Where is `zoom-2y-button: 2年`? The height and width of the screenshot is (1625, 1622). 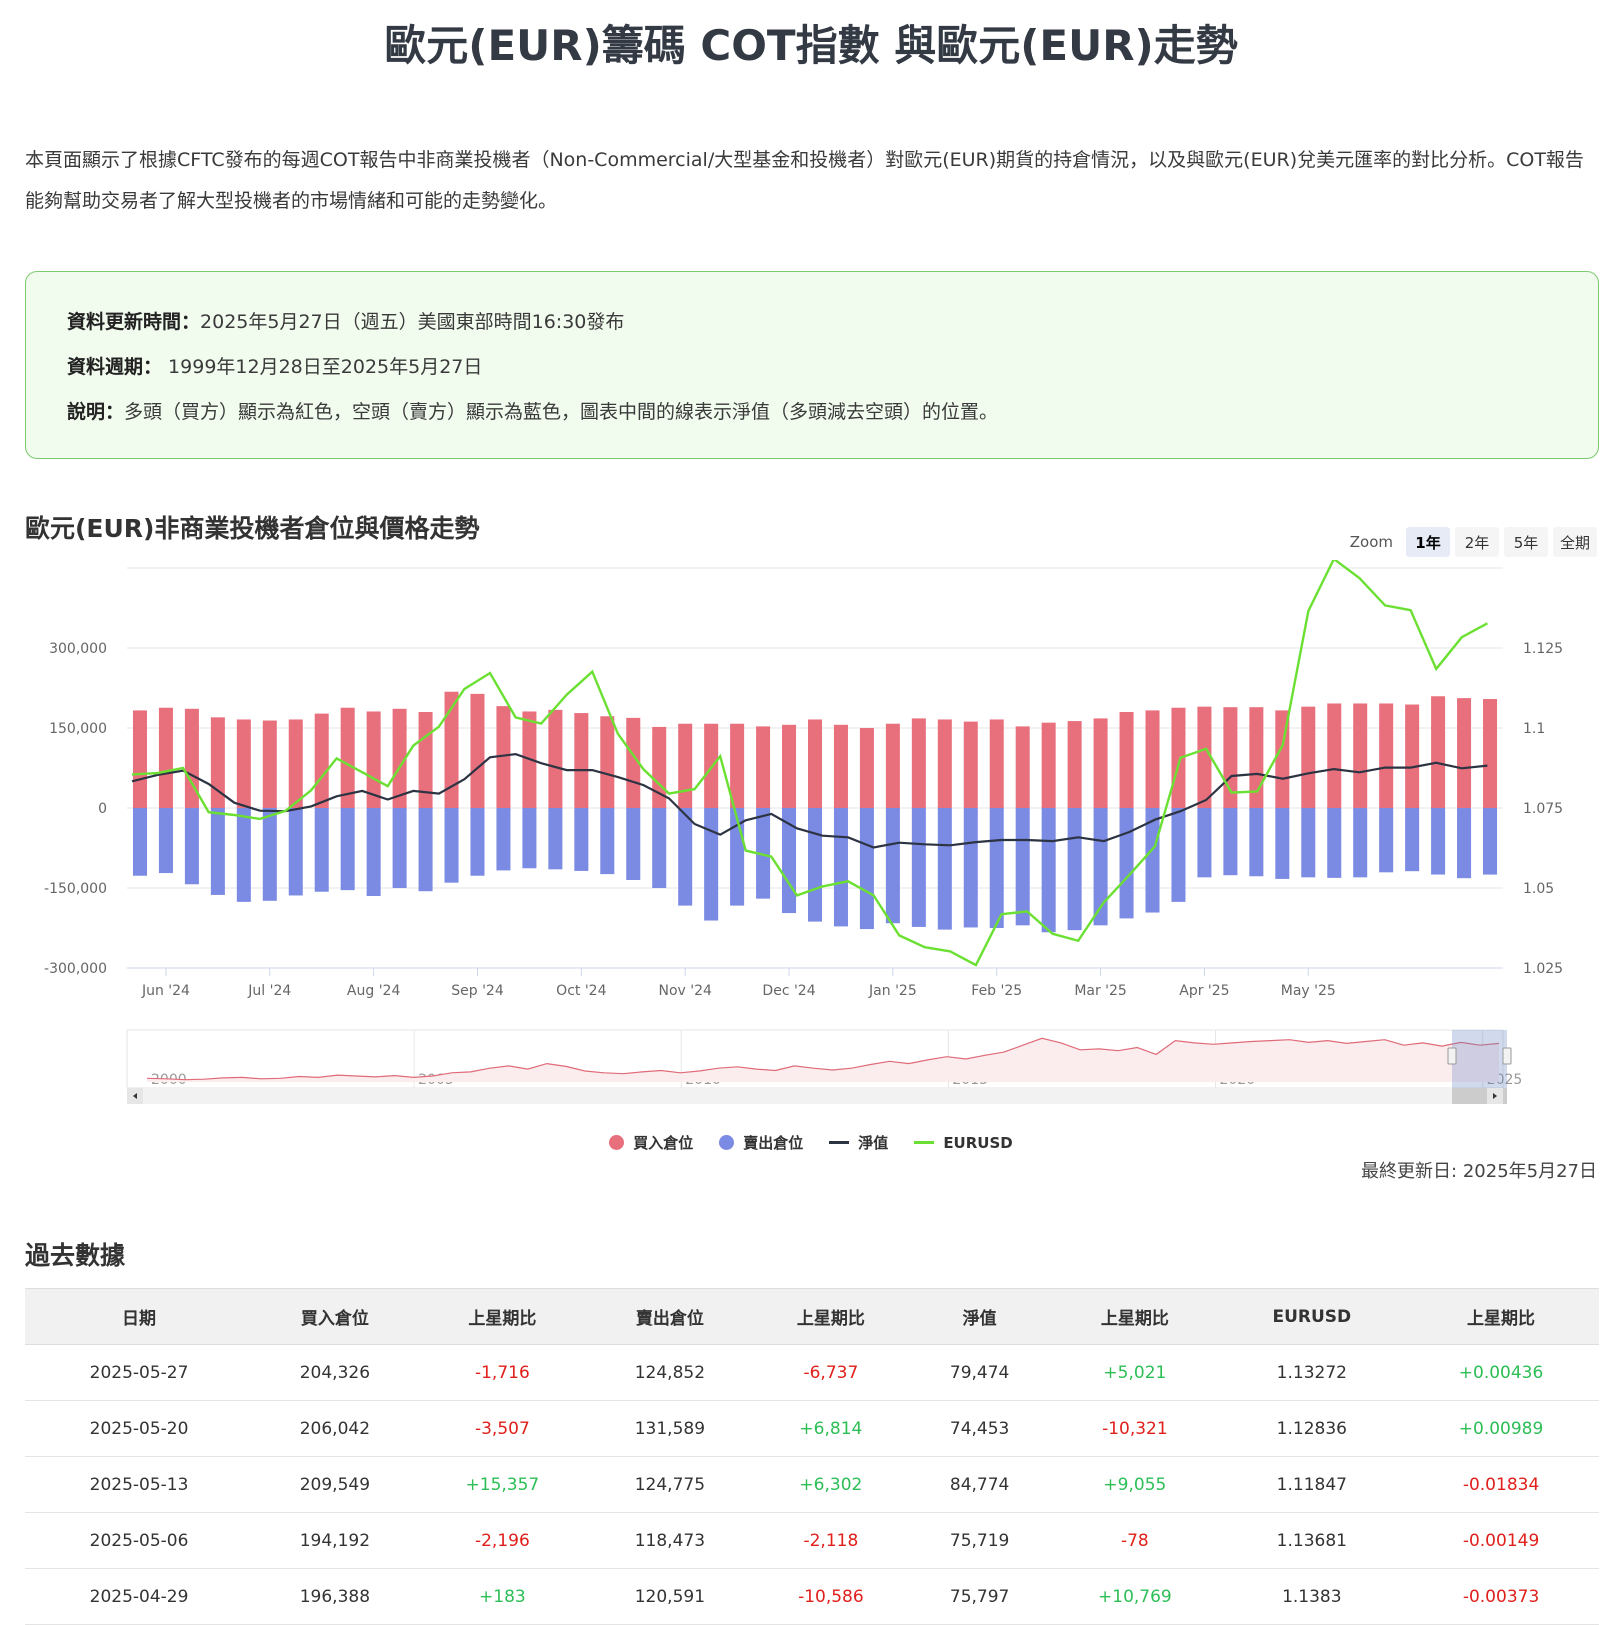 zoom-2y-button: 2年 is located at coordinates (1477, 542).